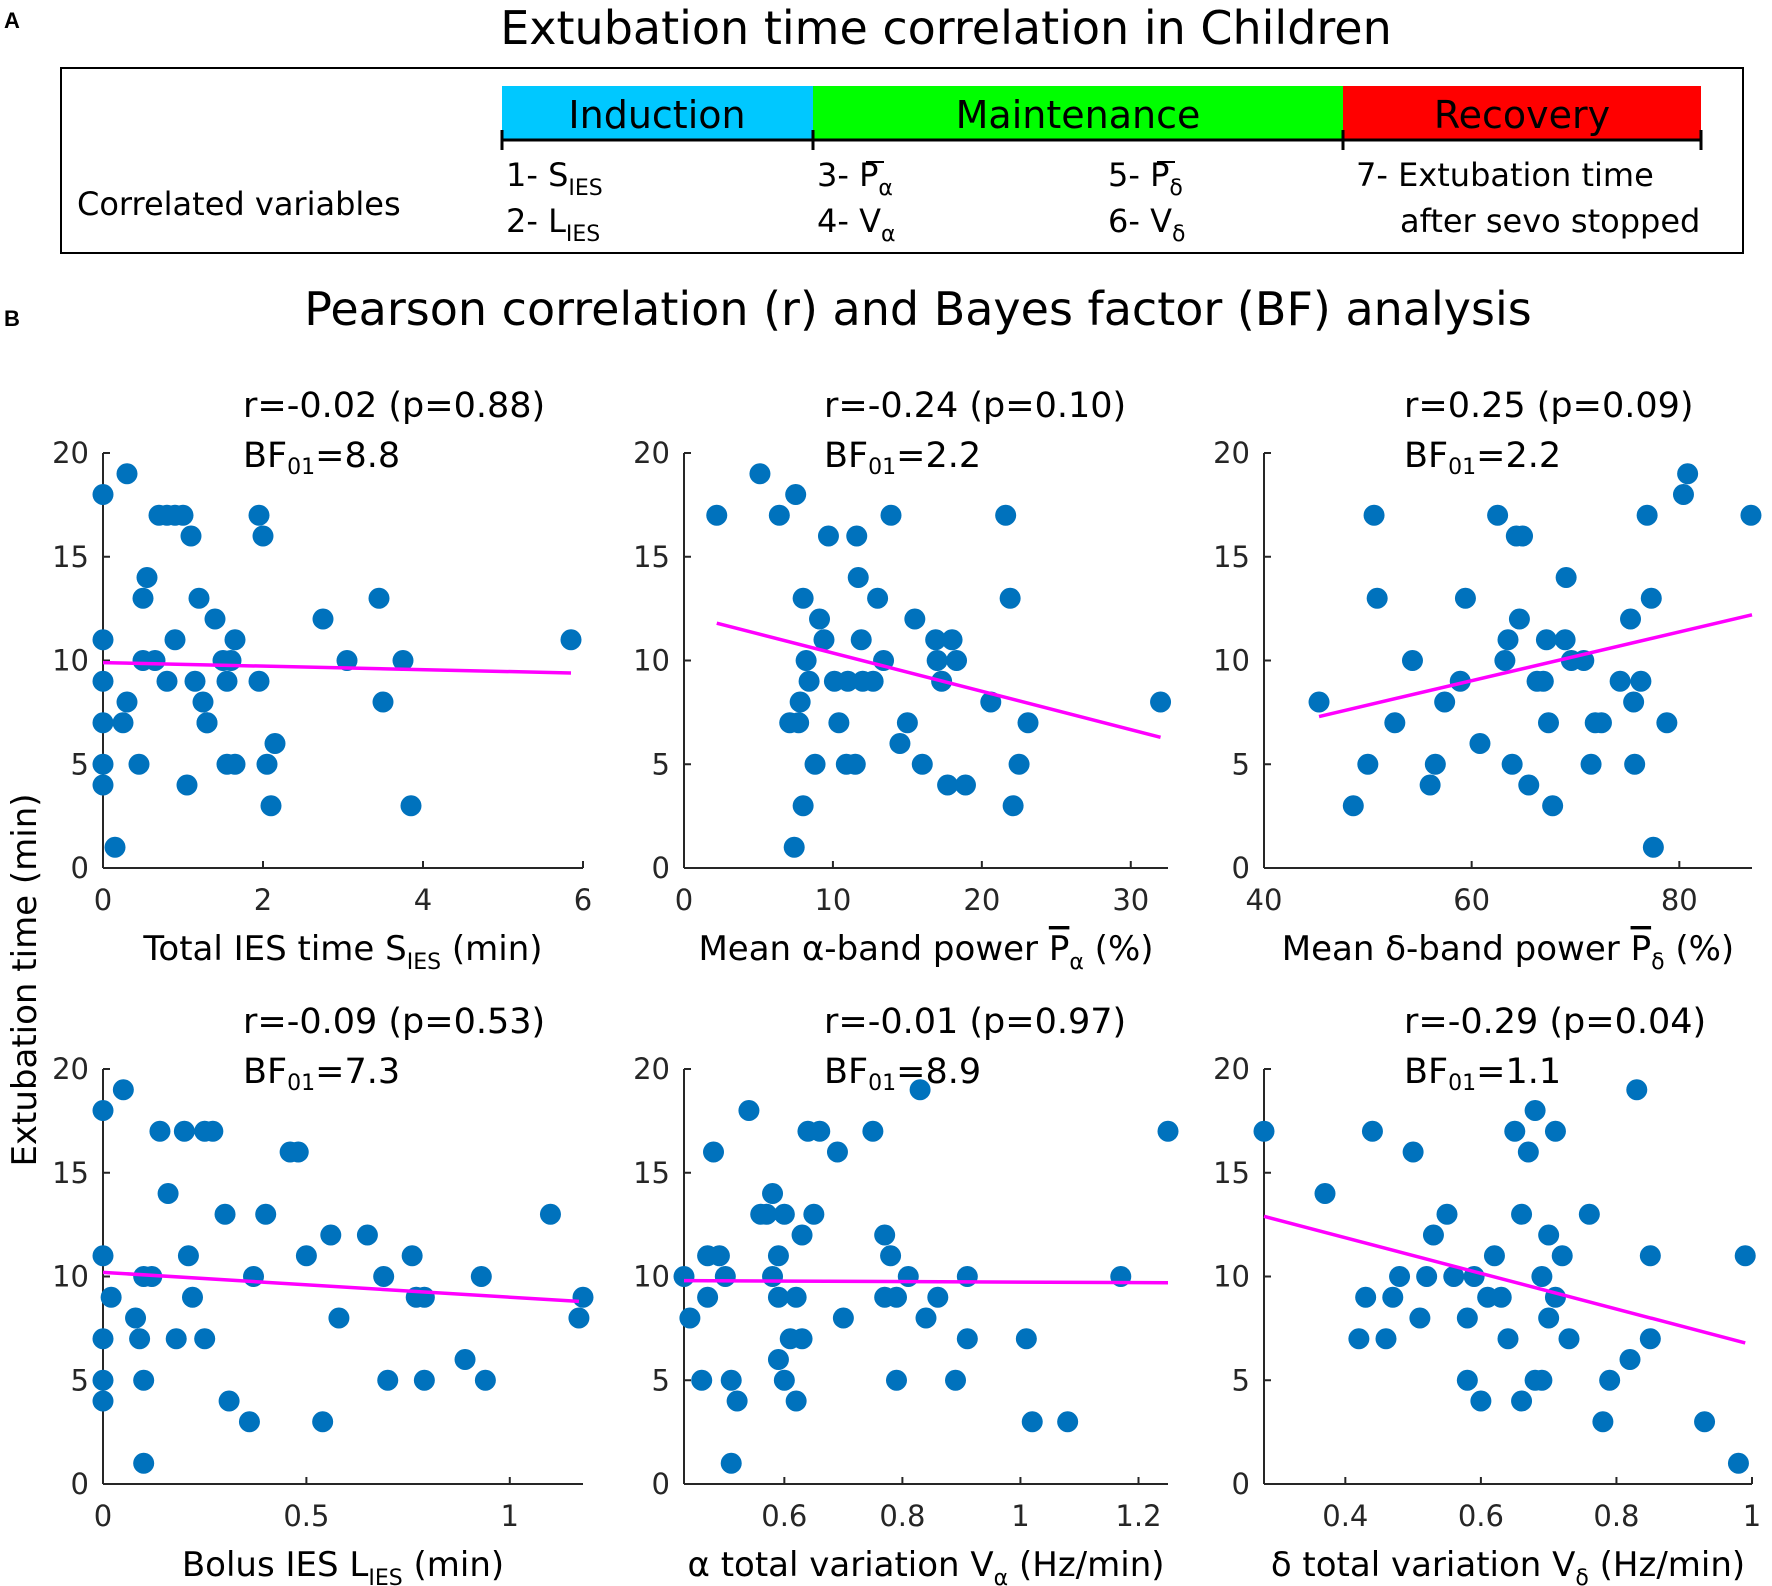  What do you see at coordinates (1482, 458) in the screenshot?
I see `bayes-factor-annotation: BF01=2.2` at bounding box center [1482, 458].